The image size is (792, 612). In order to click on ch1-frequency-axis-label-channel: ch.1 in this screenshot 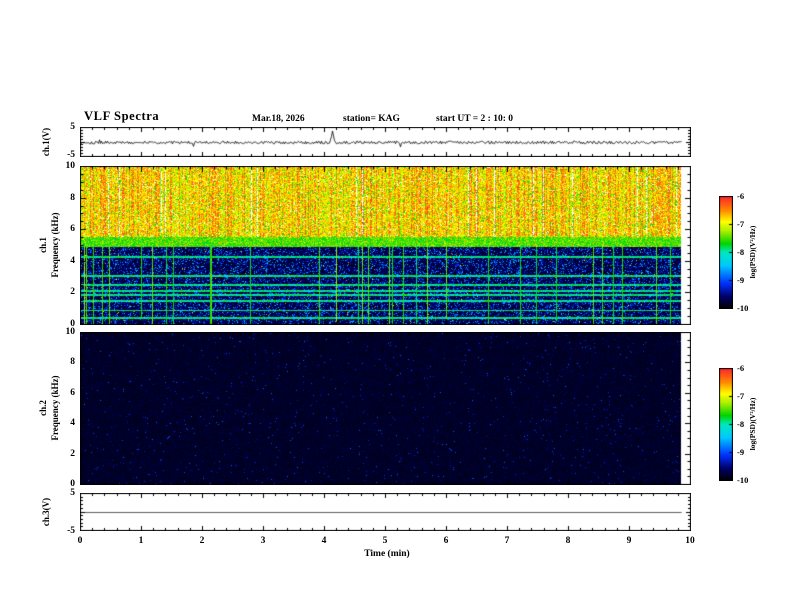, I will do `click(43, 245)`.